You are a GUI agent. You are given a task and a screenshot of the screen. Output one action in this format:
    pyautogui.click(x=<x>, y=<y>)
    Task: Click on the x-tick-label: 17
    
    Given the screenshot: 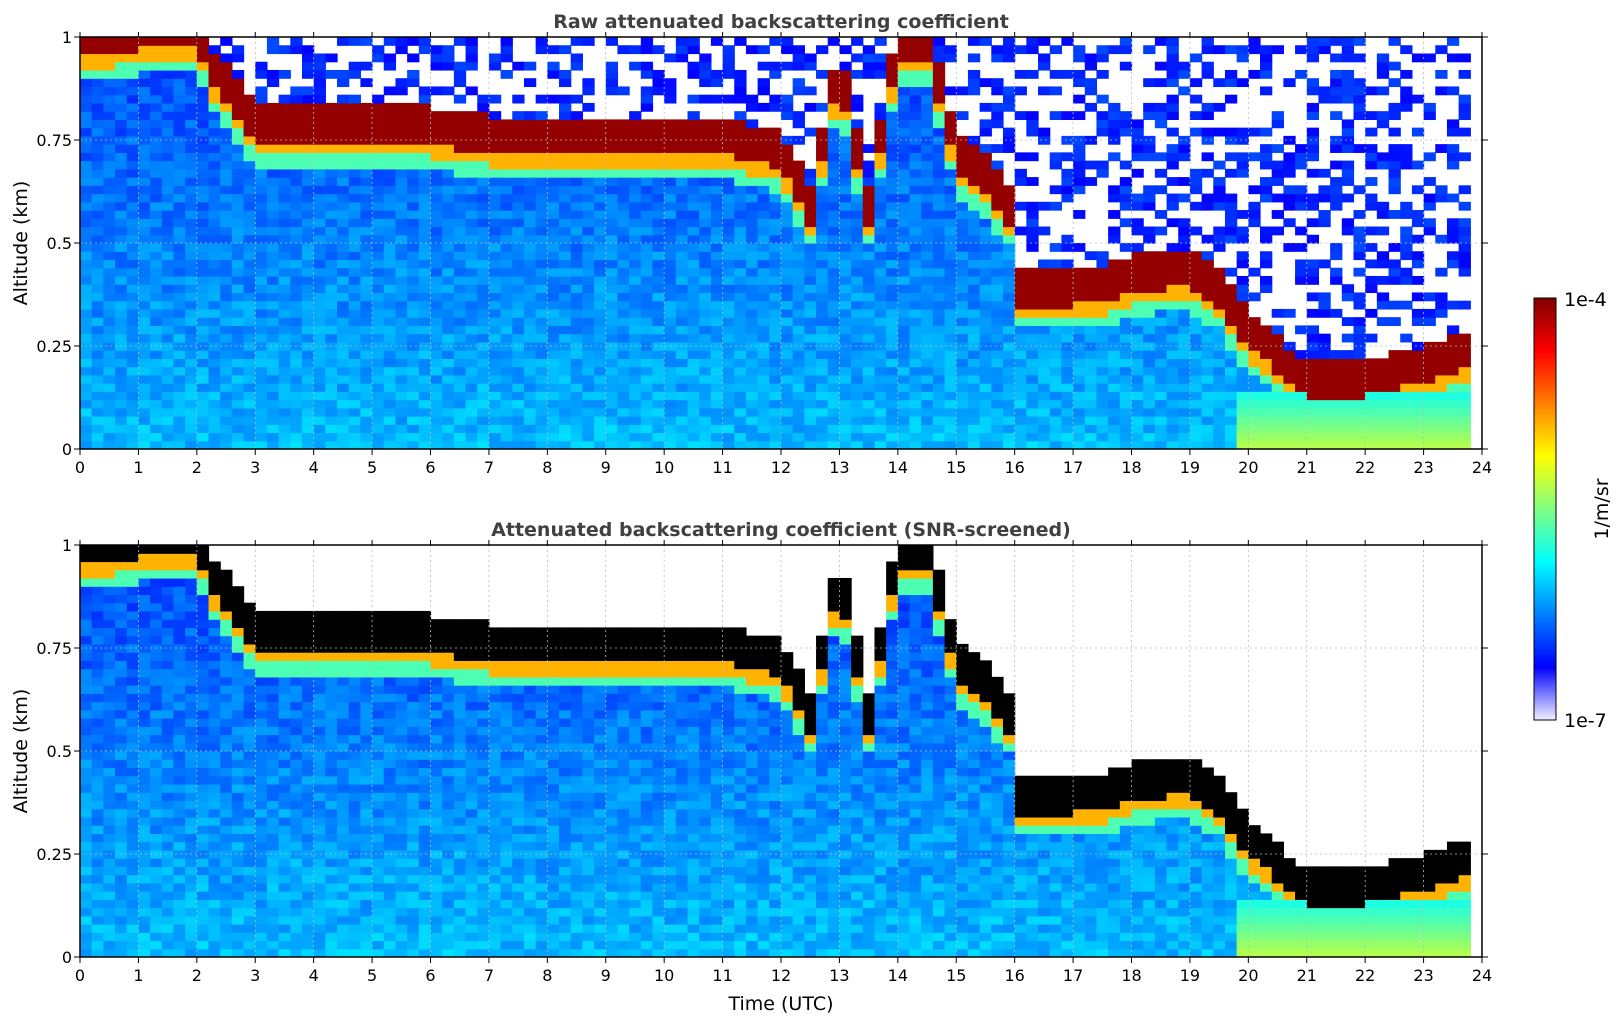 What is the action you would take?
    pyautogui.click(x=1073, y=467)
    